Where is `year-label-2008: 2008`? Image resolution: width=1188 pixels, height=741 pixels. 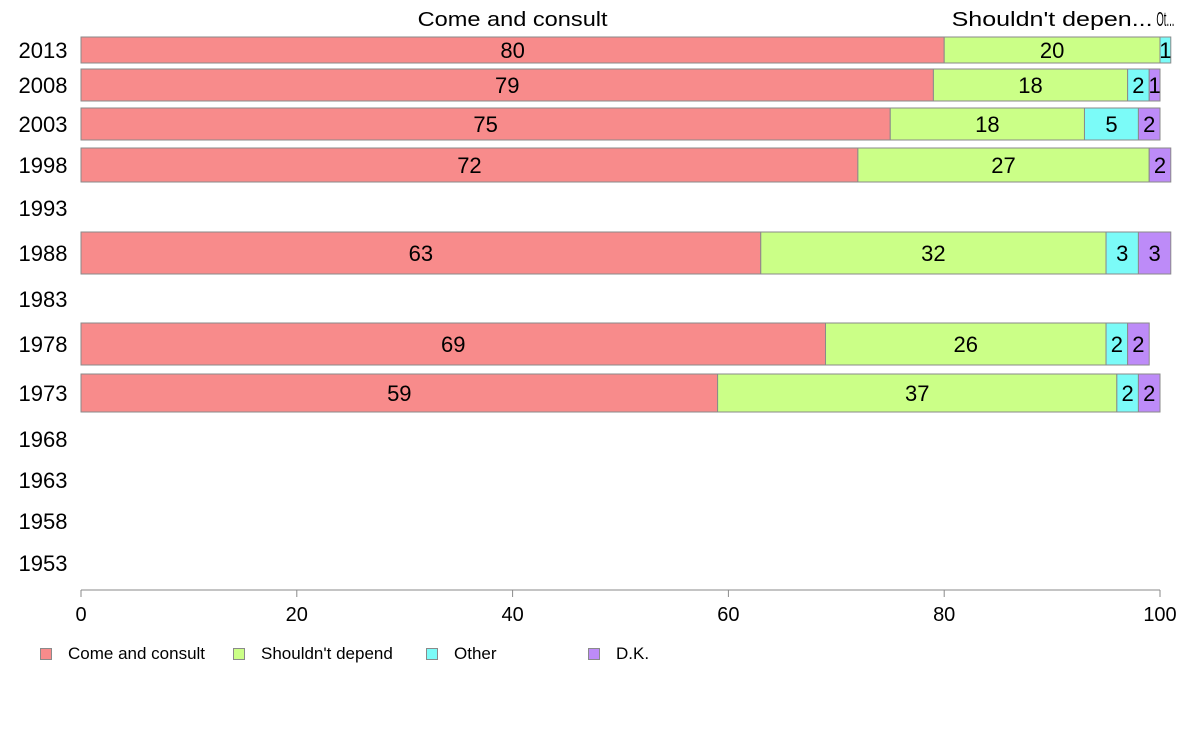 year-label-2008: 2008 is located at coordinates (43, 85).